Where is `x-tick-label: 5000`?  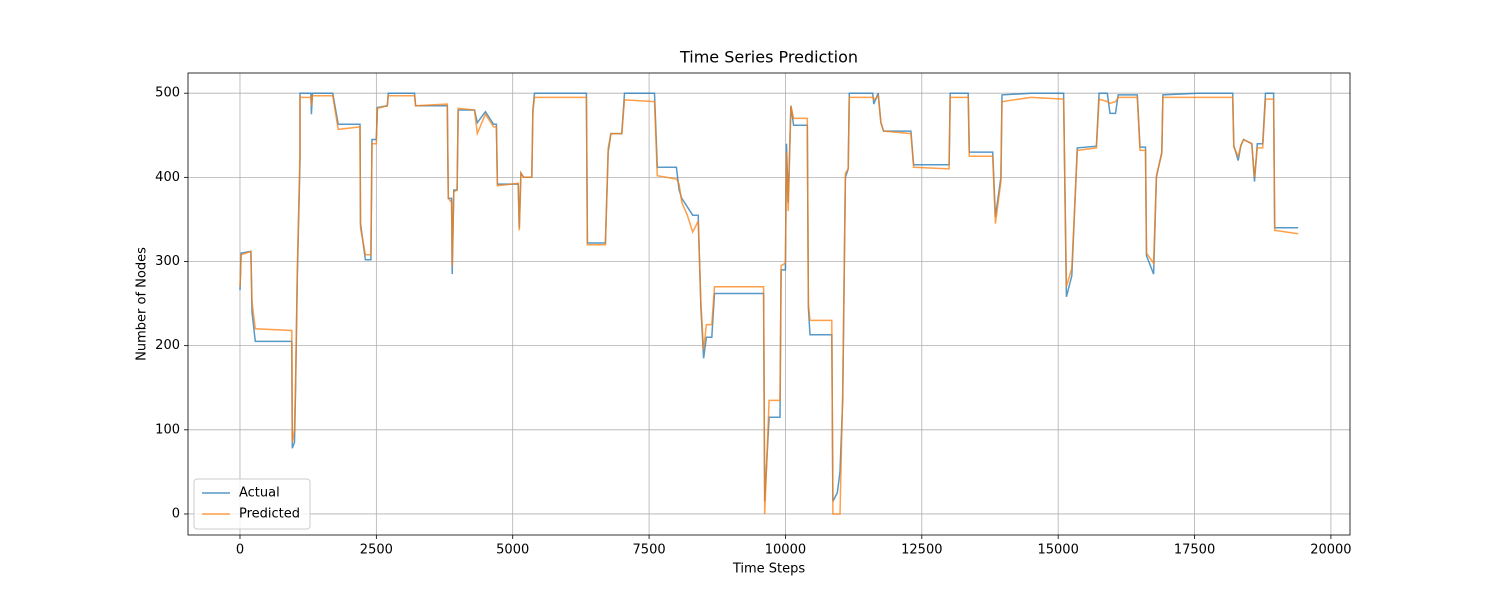 x-tick-label: 5000 is located at coordinates (512, 550).